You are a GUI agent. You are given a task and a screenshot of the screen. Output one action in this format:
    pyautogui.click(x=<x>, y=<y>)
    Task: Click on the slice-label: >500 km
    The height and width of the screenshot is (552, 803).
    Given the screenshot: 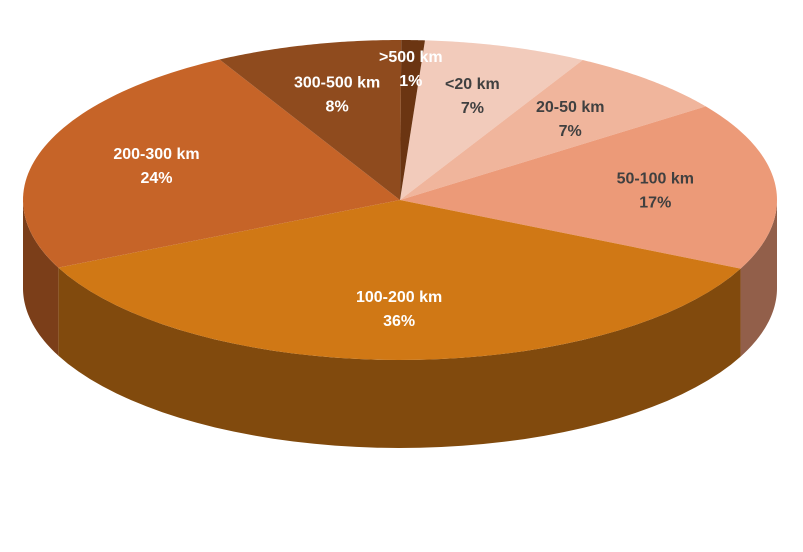 What is the action you would take?
    pyautogui.click(x=411, y=57)
    